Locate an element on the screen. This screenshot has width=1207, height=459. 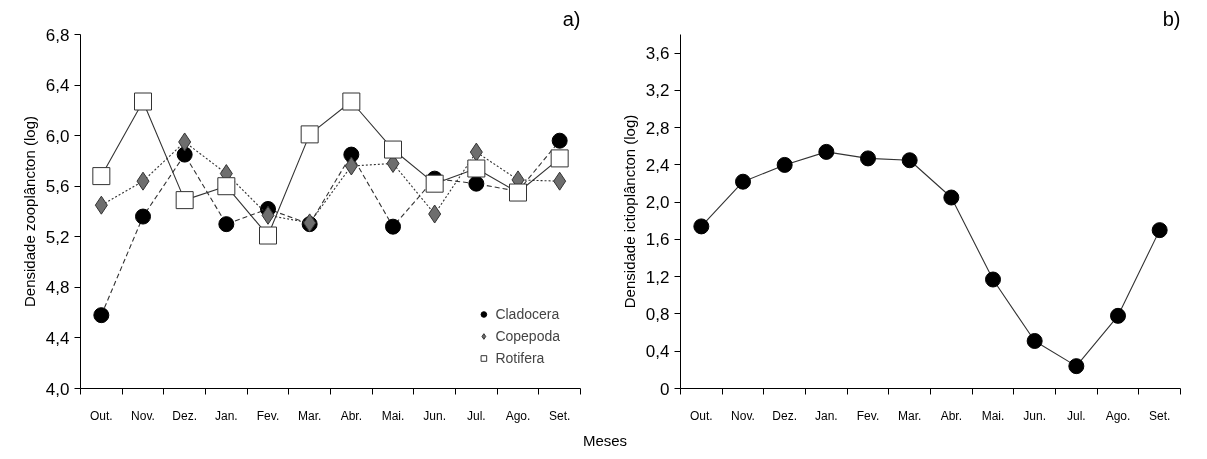
y-tick-label: 2,8 is located at coordinates (657, 128).